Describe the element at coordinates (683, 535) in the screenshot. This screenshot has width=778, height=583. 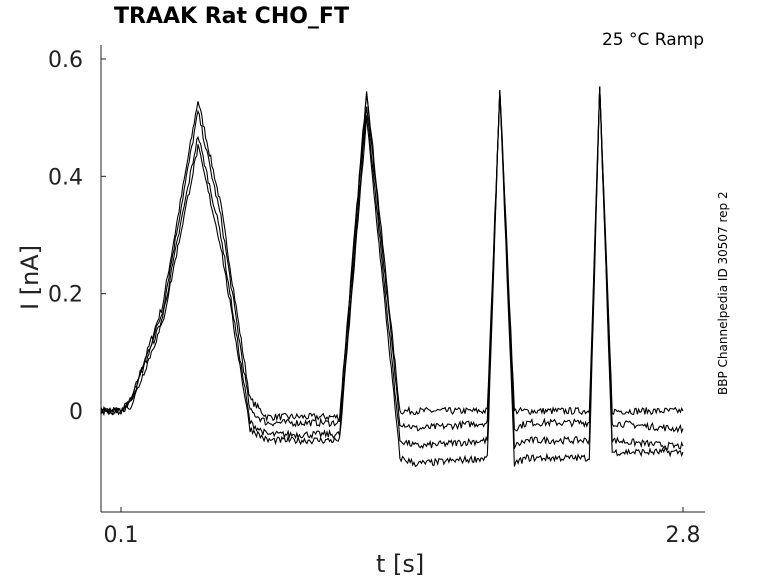
I see `x-tick-label: 2.8` at that location.